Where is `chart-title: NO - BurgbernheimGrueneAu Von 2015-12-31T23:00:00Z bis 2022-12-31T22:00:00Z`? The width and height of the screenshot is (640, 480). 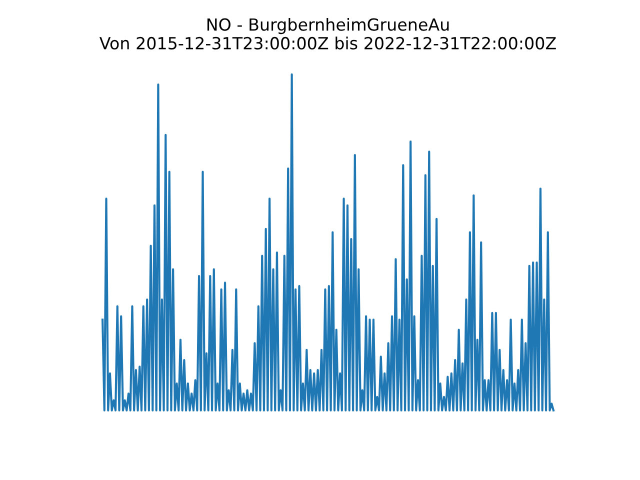
chart-title: NO - BurgbernheimGrueneAu Von 2015-12-31T23:00:00Z bis 2022-12-31T22:00:00Z is located at coordinates (327, 34).